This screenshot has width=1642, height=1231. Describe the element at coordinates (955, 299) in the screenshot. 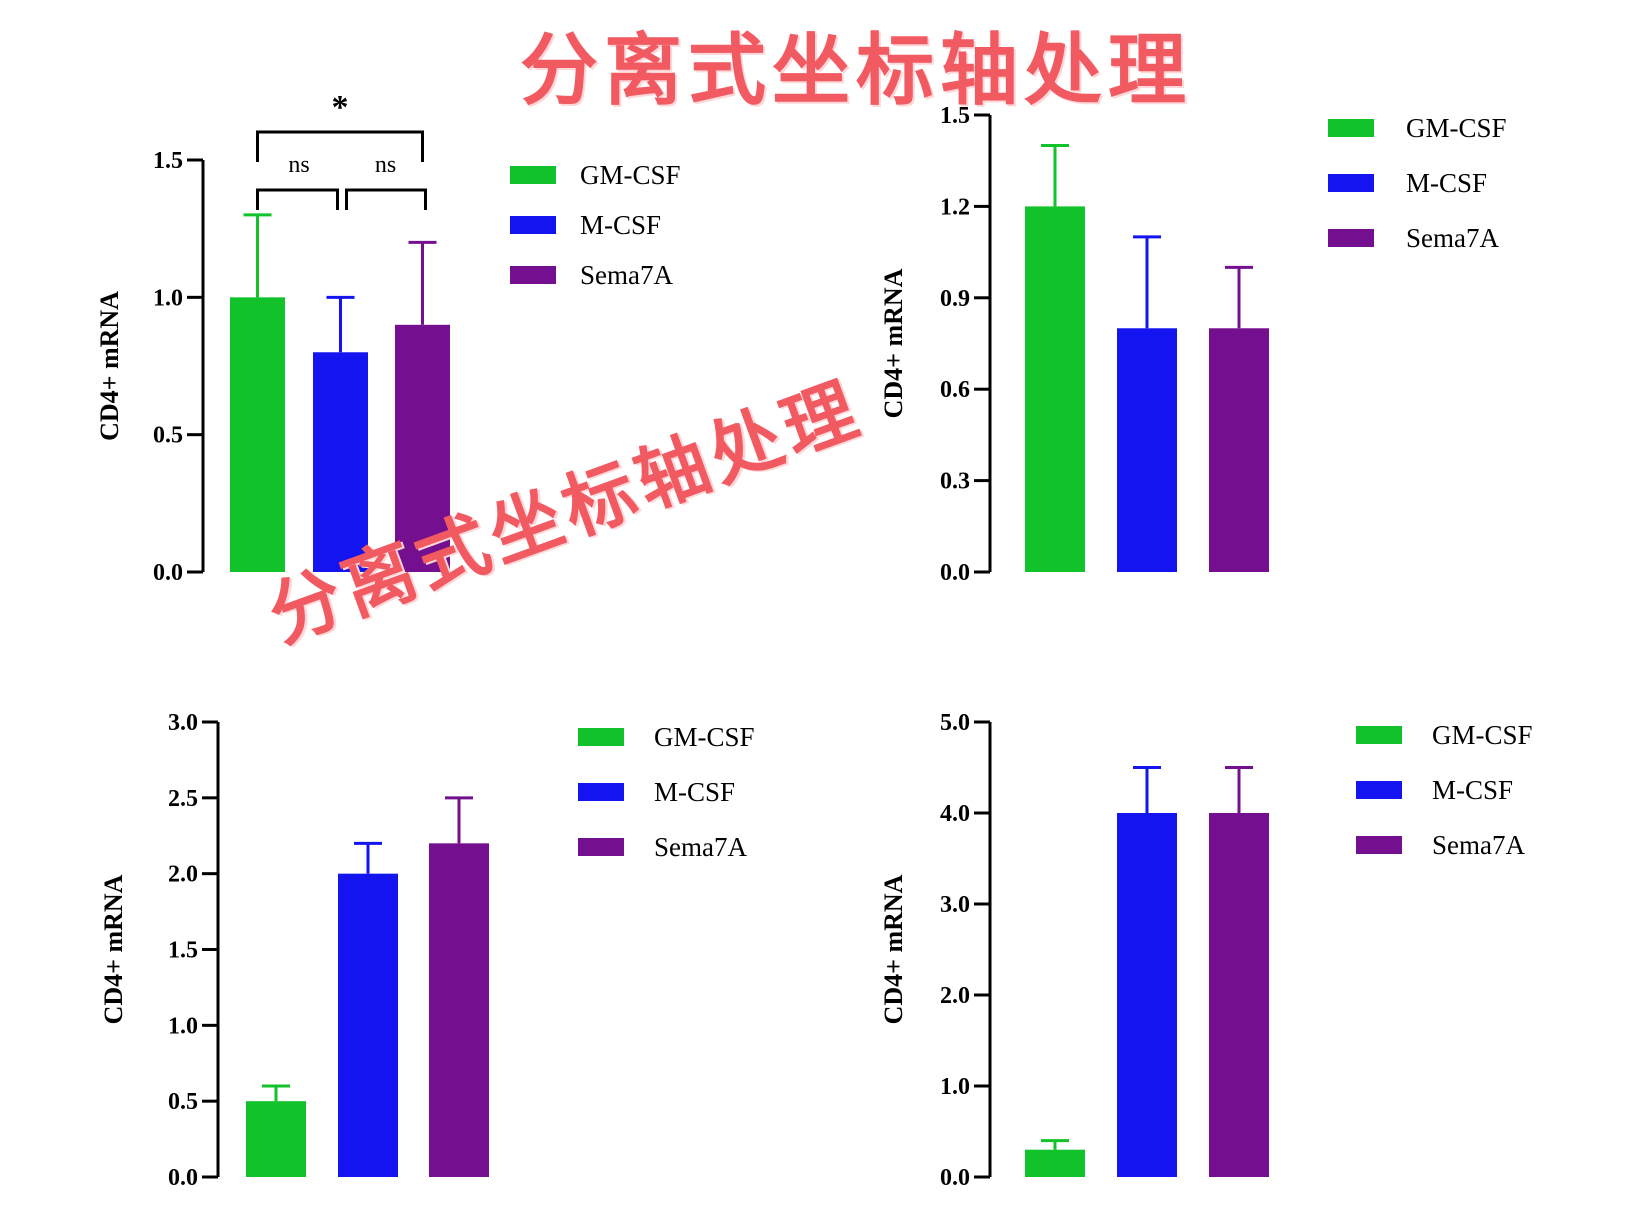

I see `y-tick-label: 0.9` at that location.